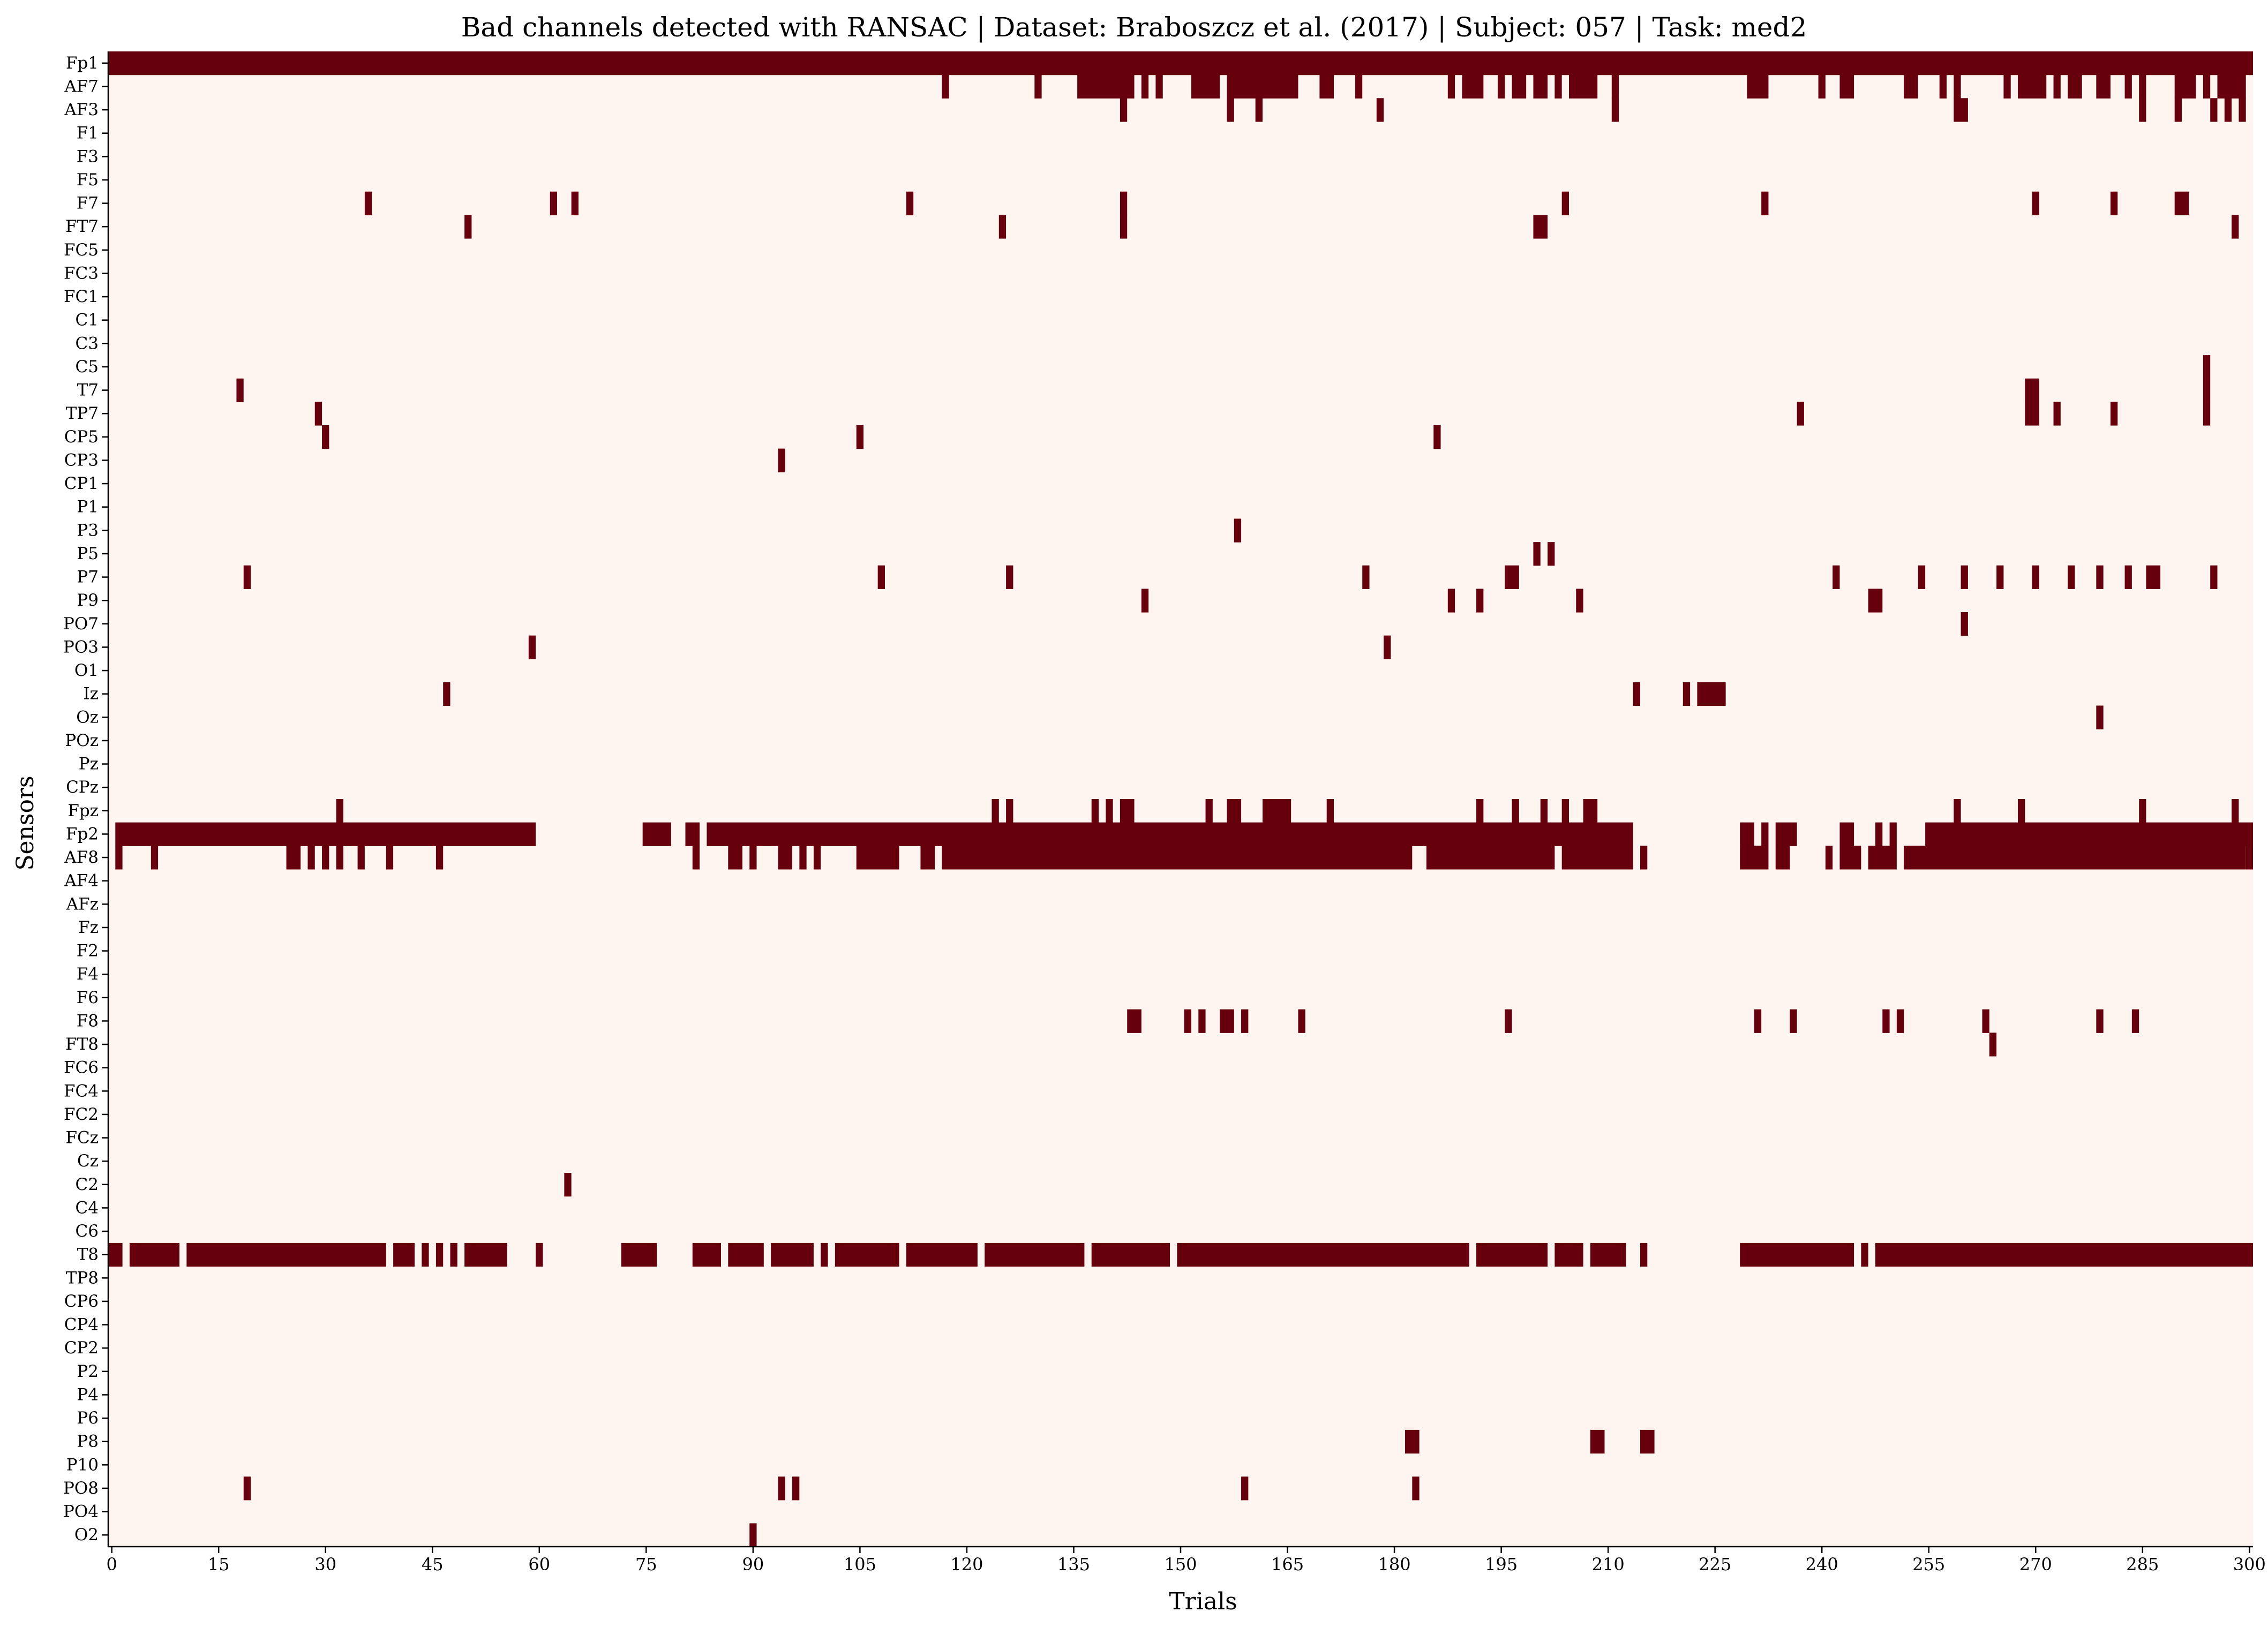 The height and width of the screenshot is (1627, 2268). What do you see at coordinates (81, 250) in the screenshot?
I see `y-tick-label-FC5: FC5` at bounding box center [81, 250].